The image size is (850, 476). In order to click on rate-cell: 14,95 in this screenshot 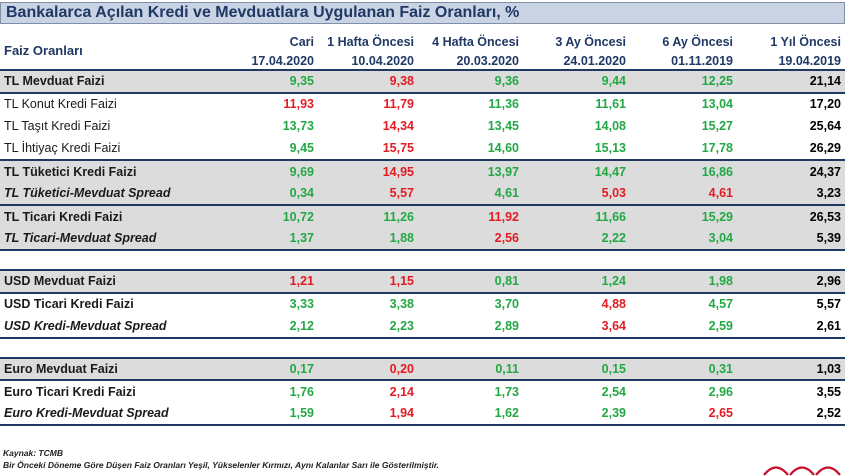, I will do `click(368, 171)`.